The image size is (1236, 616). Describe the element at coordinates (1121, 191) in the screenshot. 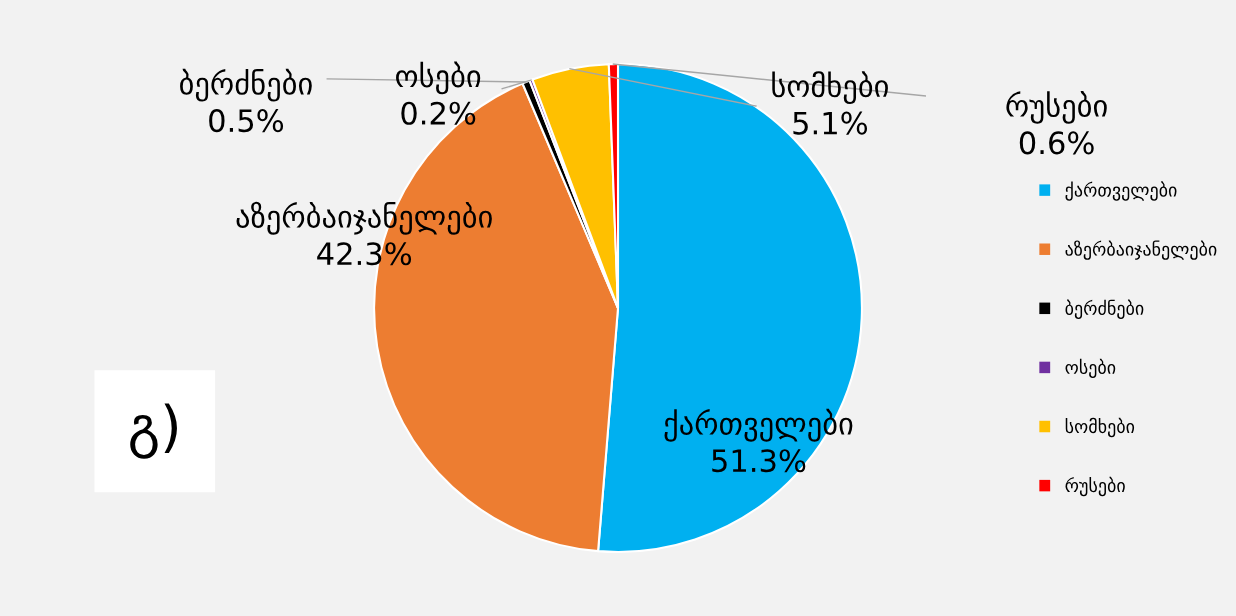

I see `legend-label: ქართველები` at that location.